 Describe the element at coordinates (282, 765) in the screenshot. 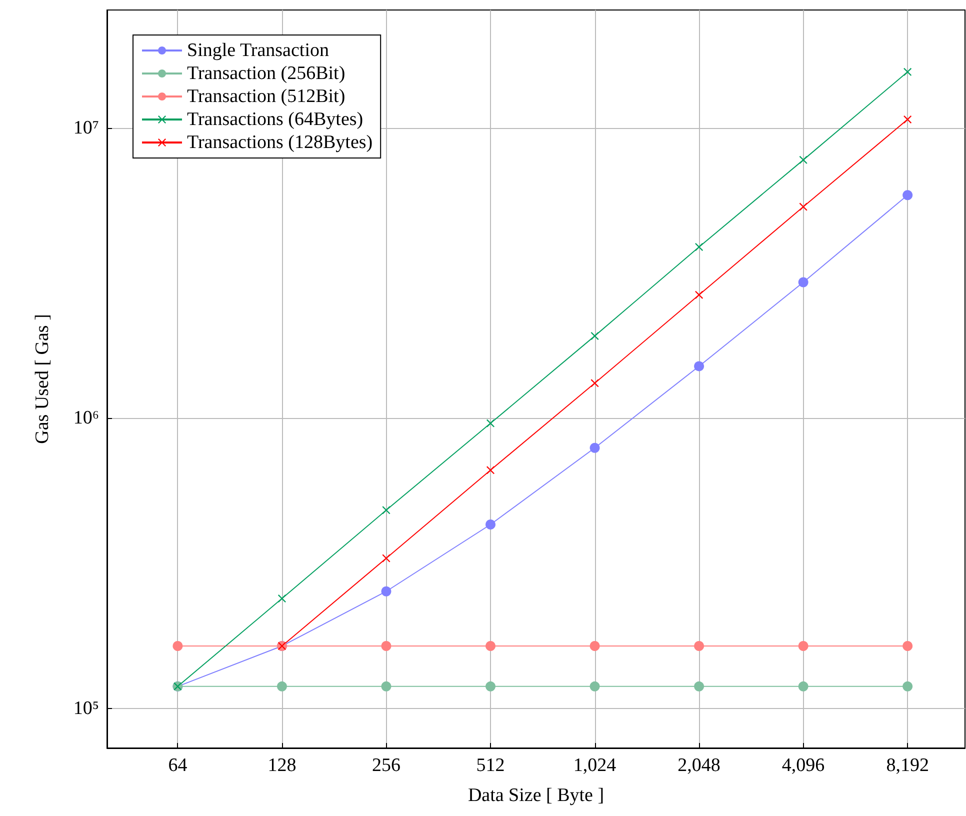

I see `x-tick-label: 128` at that location.